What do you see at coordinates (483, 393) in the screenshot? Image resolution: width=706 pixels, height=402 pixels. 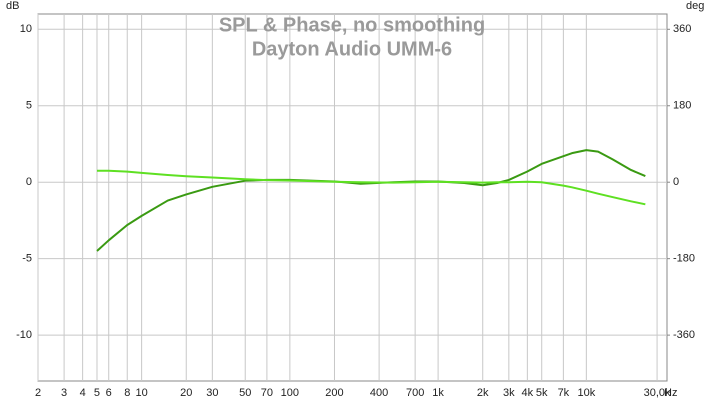 I see `x-tick-label: 2k` at bounding box center [483, 393].